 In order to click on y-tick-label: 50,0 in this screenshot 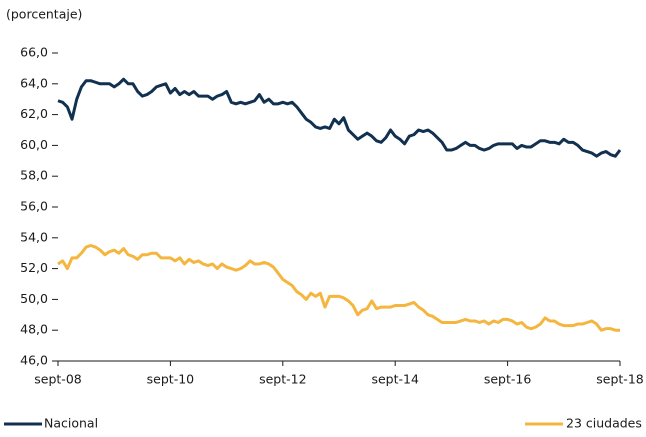, I will do `click(34, 298)`.